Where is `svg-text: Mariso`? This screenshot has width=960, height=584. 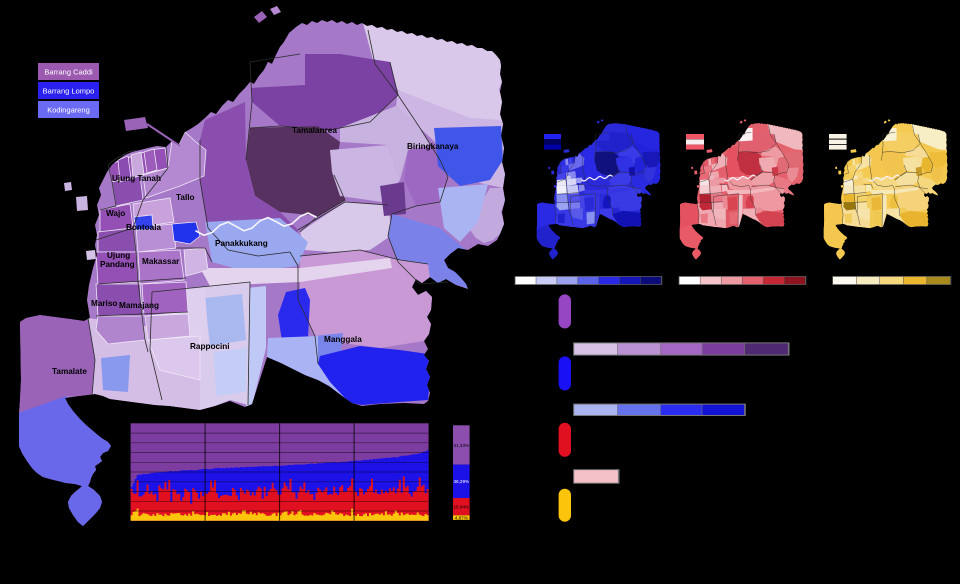 svg-text: Mariso is located at coordinates (104, 303).